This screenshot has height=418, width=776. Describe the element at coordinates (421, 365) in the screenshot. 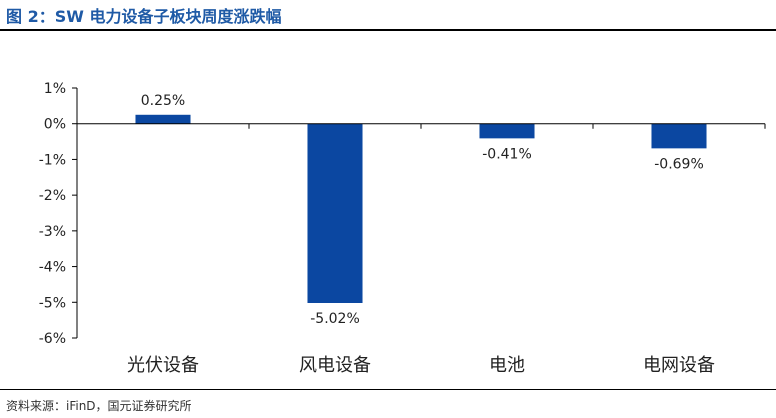

I see `category-labels: 光伏设备 风电设备 电池 电网设备` at that location.